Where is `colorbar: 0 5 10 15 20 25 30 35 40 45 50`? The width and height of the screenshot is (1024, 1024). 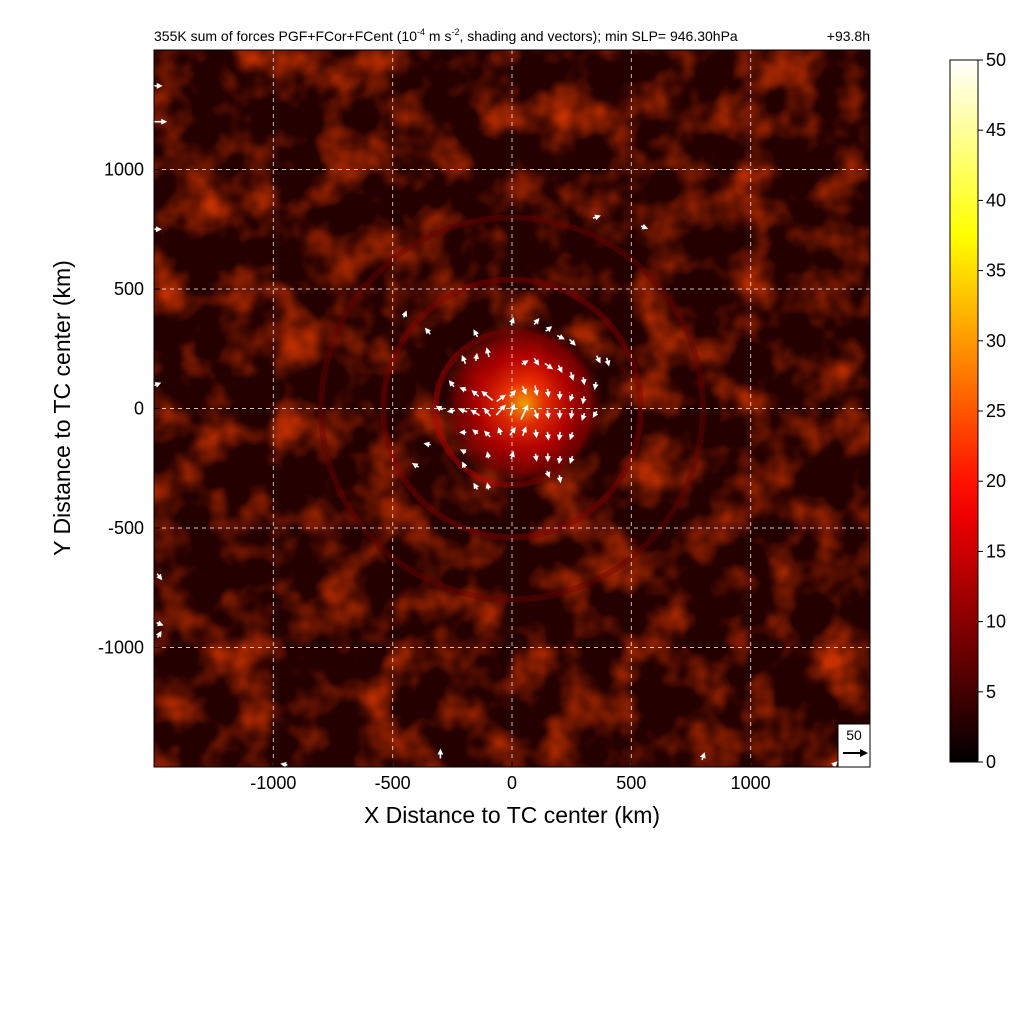 colorbar: 0 5 10 15 20 25 30 35 40 45 50 is located at coordinates (977, 411).